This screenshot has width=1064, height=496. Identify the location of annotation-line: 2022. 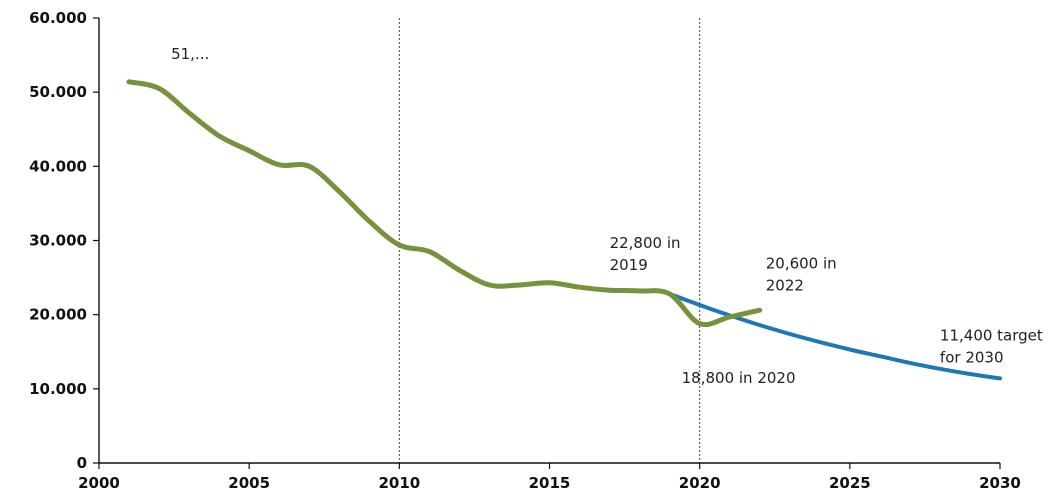
(785, 286).